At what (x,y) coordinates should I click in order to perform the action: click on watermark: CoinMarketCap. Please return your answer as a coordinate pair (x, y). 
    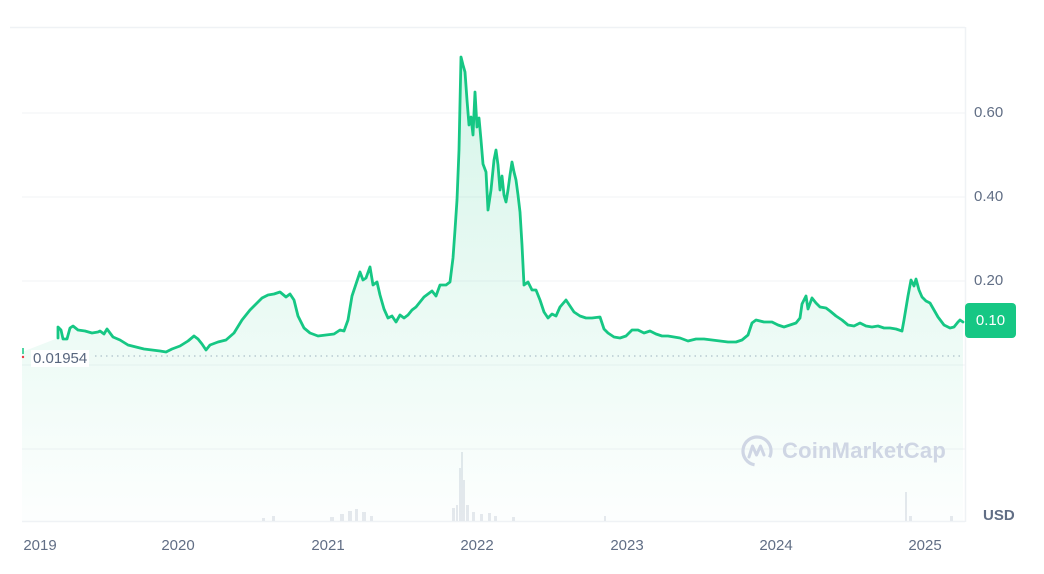
    Looking at the image, I should click on (843, 451).